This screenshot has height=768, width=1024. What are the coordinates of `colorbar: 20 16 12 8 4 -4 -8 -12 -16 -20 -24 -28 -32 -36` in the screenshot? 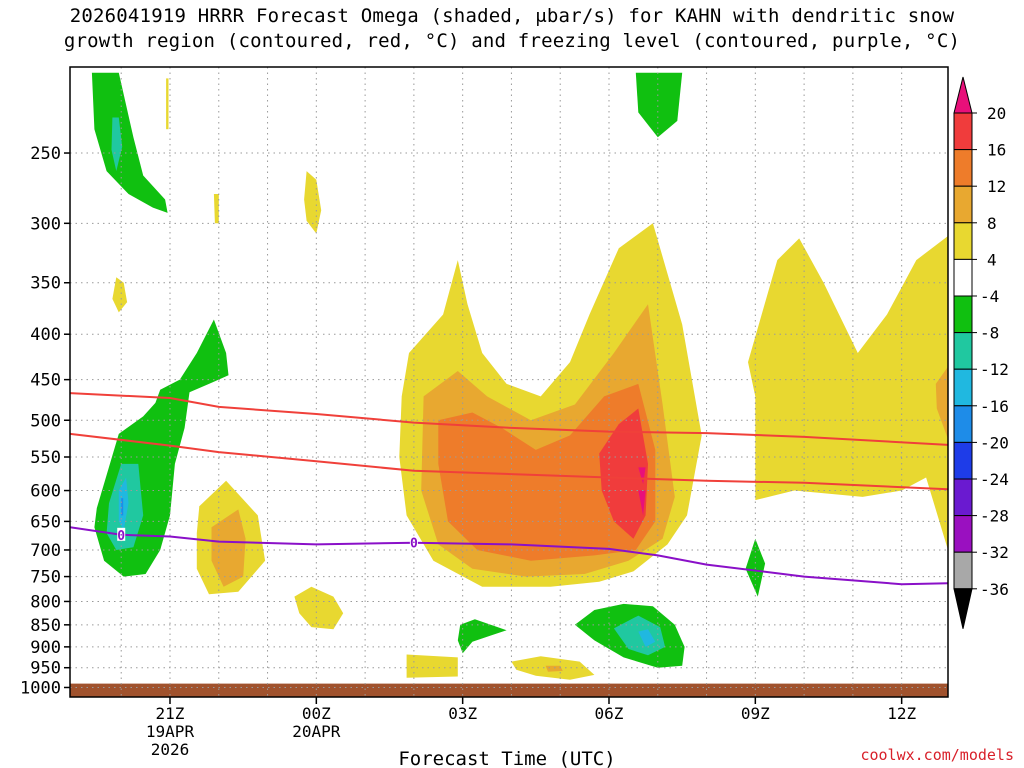 It's located at (981, 352).